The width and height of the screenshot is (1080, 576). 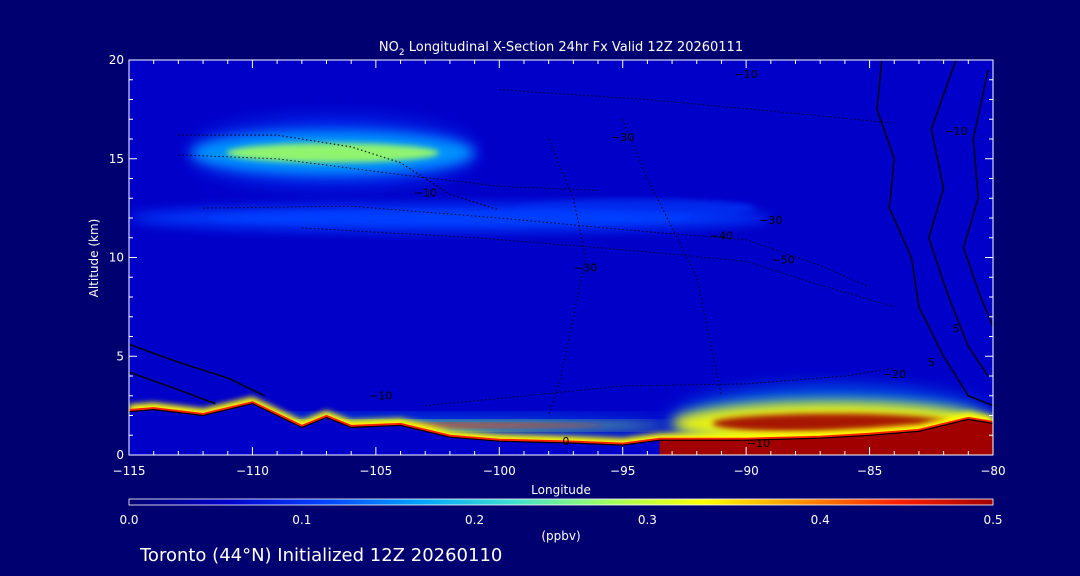 What do you see at coordinates (869, 471) in the screenshot?
I see `x-tick-label: −85` at bounding box center [869, 471].